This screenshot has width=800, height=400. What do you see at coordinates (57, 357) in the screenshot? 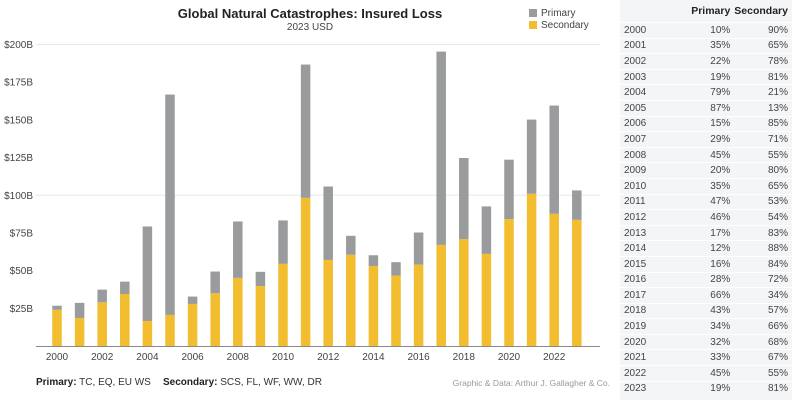
I see `x-tick-label: 2000` at bounding box center [57, 357].